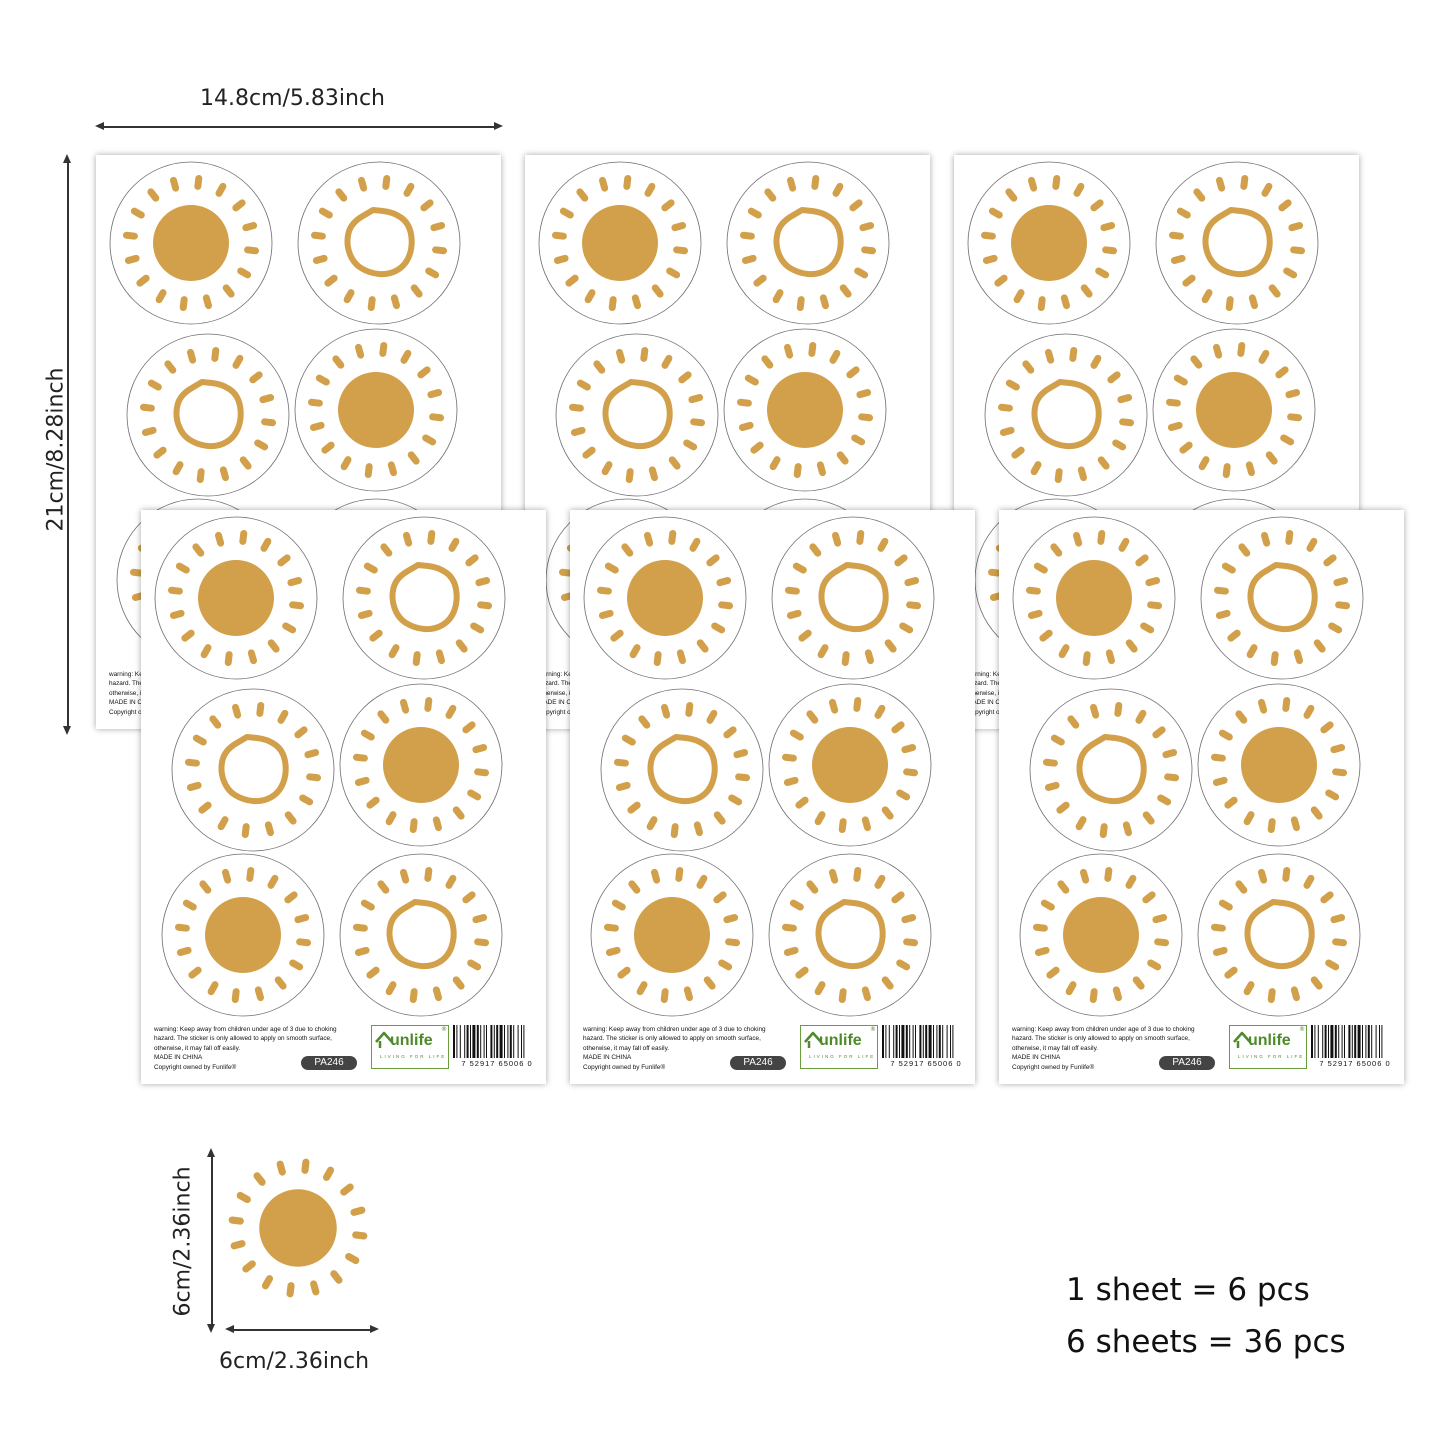 This screenshot has height=1445, width=1445. What do you see at coordinates (1206, 1342) in the screenshot?
I see `total-pcs-text: 6 sheets = 36 pcs` at bounding box center [1206, 1342].